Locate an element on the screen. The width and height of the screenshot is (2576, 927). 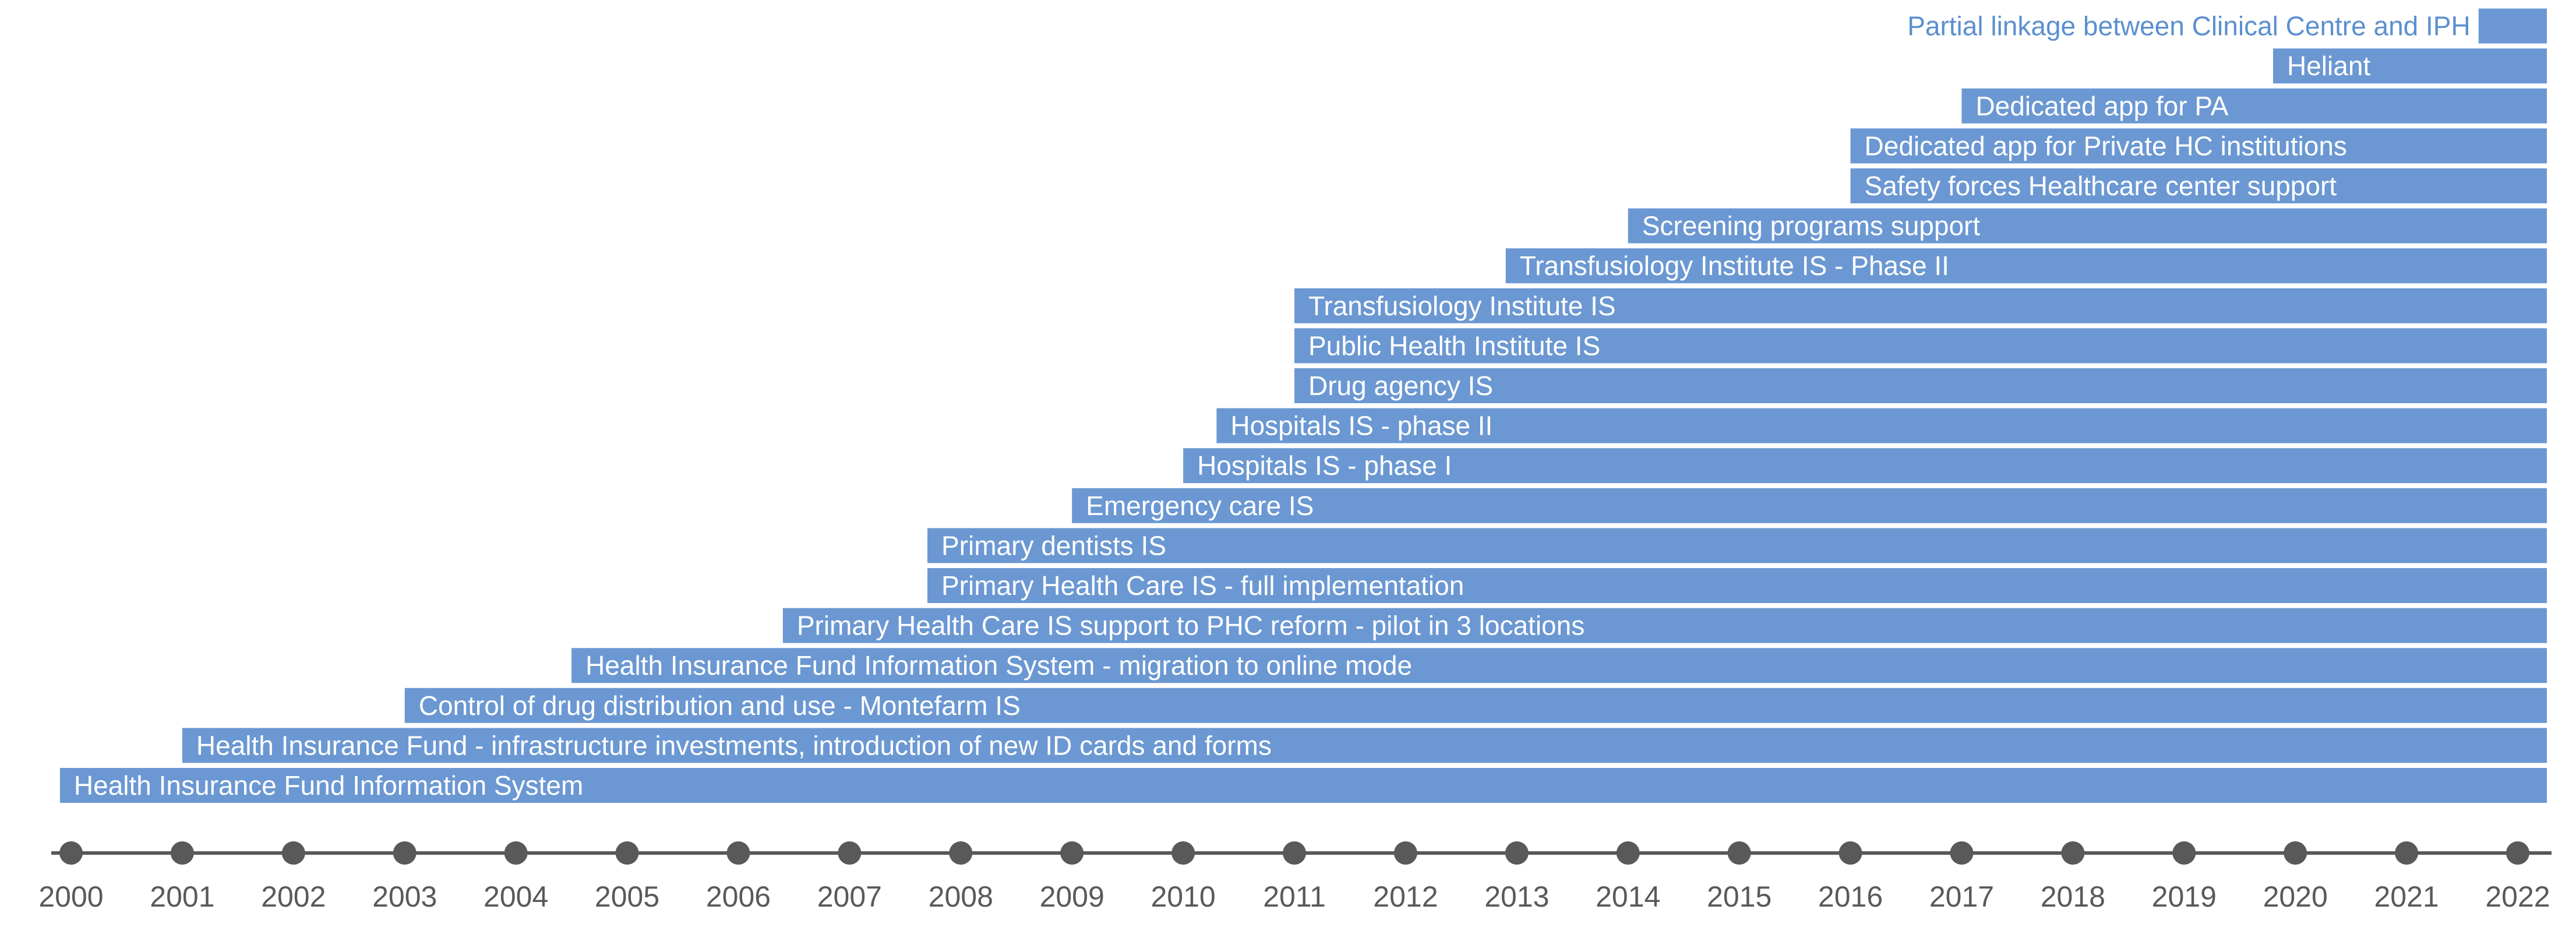
year-tick-label: 2015 is located at coordinates (1740, 897).